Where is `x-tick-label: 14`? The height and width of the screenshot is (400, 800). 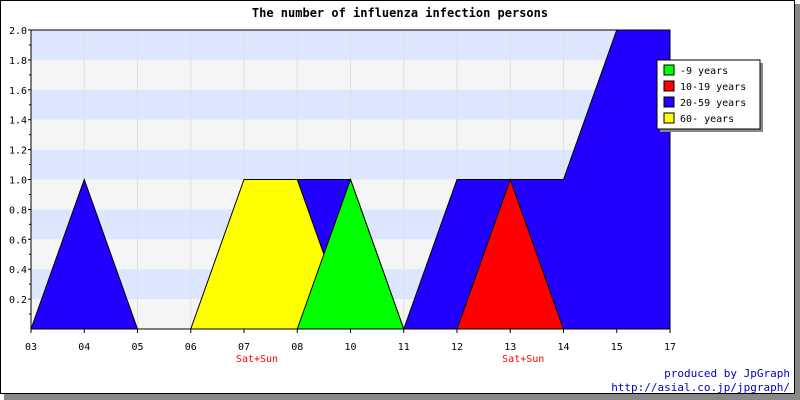 x-tick-label: 14 is located at coordinates (563, 347).